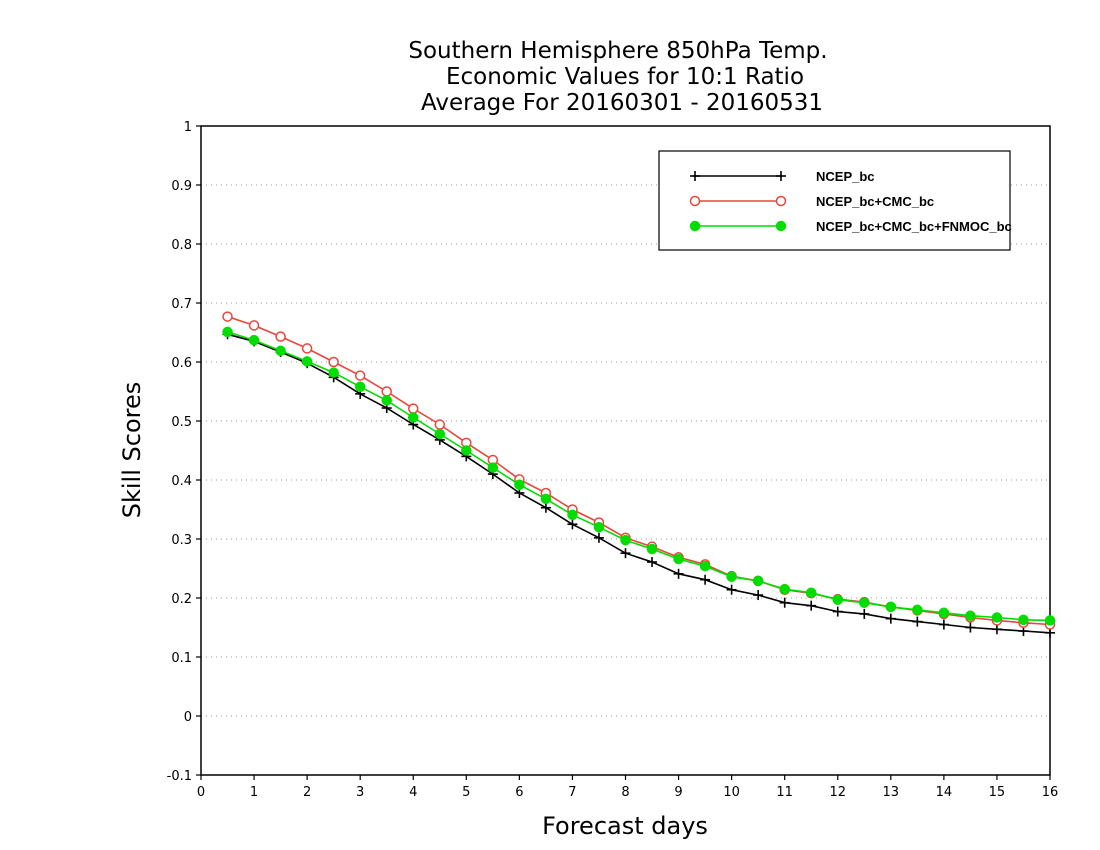  Describe the element at coordinates (617, 51) in the screenshot. I see `title-line-1: Southern Hemisphere 850hPa Temp.` at that location.